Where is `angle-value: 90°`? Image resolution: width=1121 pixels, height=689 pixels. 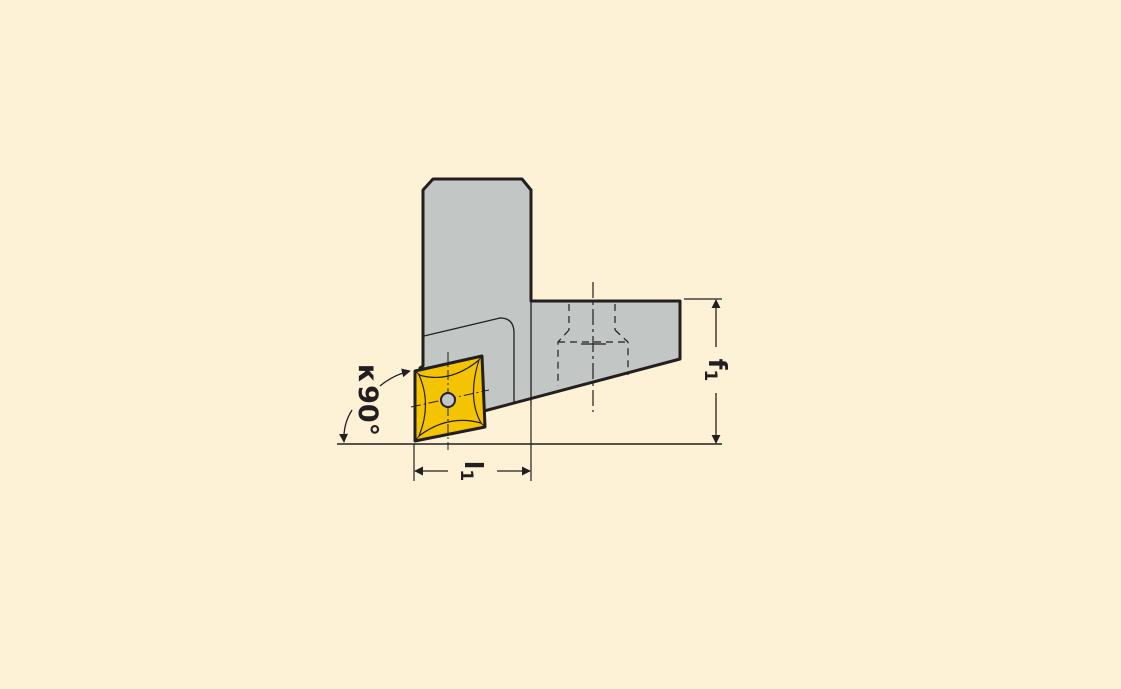
angle-value: 90° is located at coordinates (368, 410).